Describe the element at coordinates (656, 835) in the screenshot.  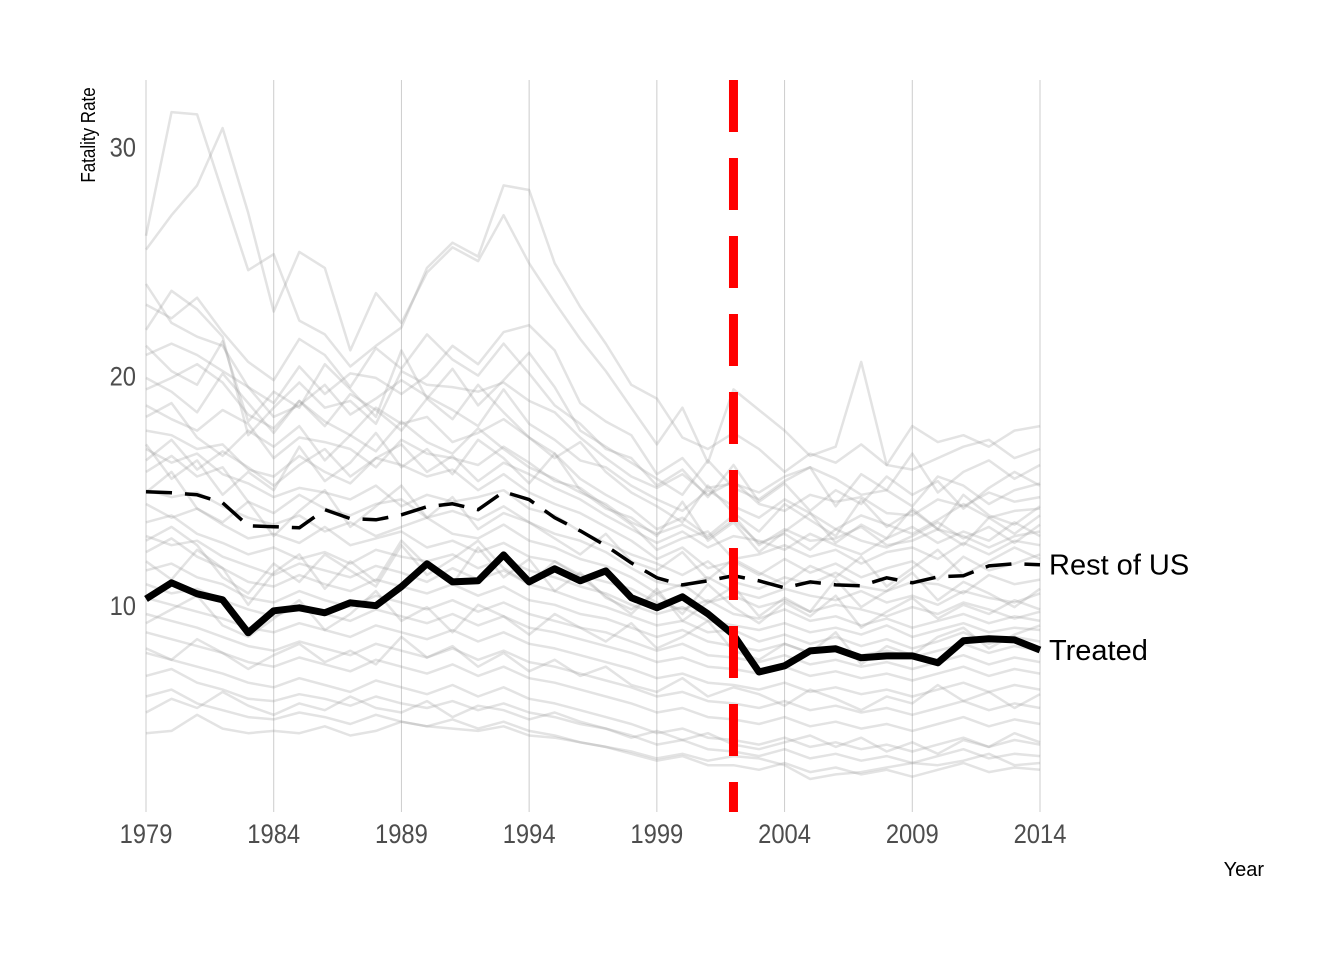
I see `x-tick-label: 1999` at that location.